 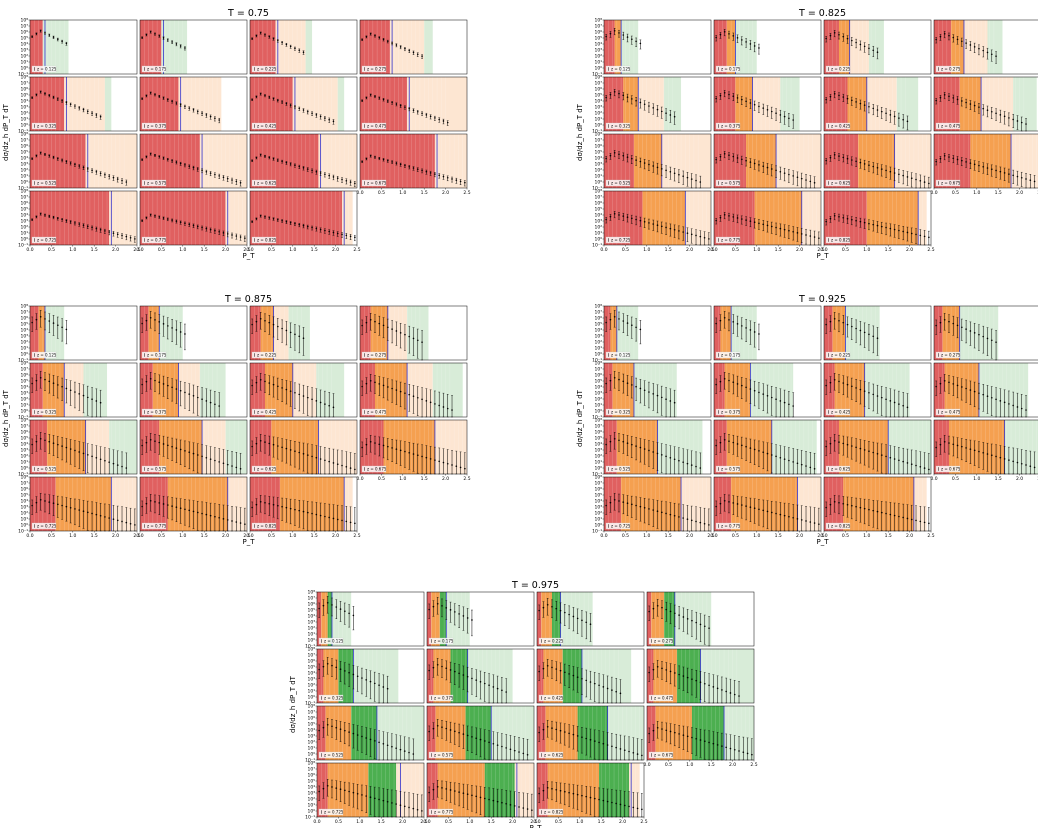 I want to click on y-tick-label: 10⁰, so click(x=24, y=526).